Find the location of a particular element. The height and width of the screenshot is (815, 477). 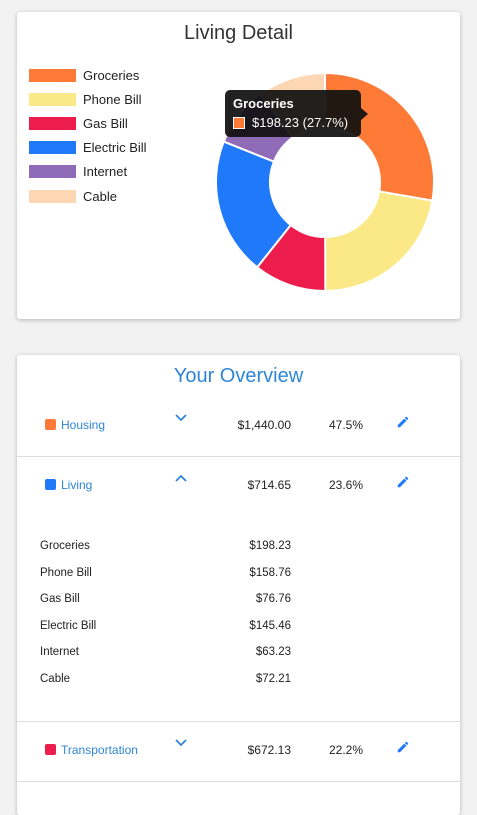

chevron-up-icon is located at coordinates (181, 478).